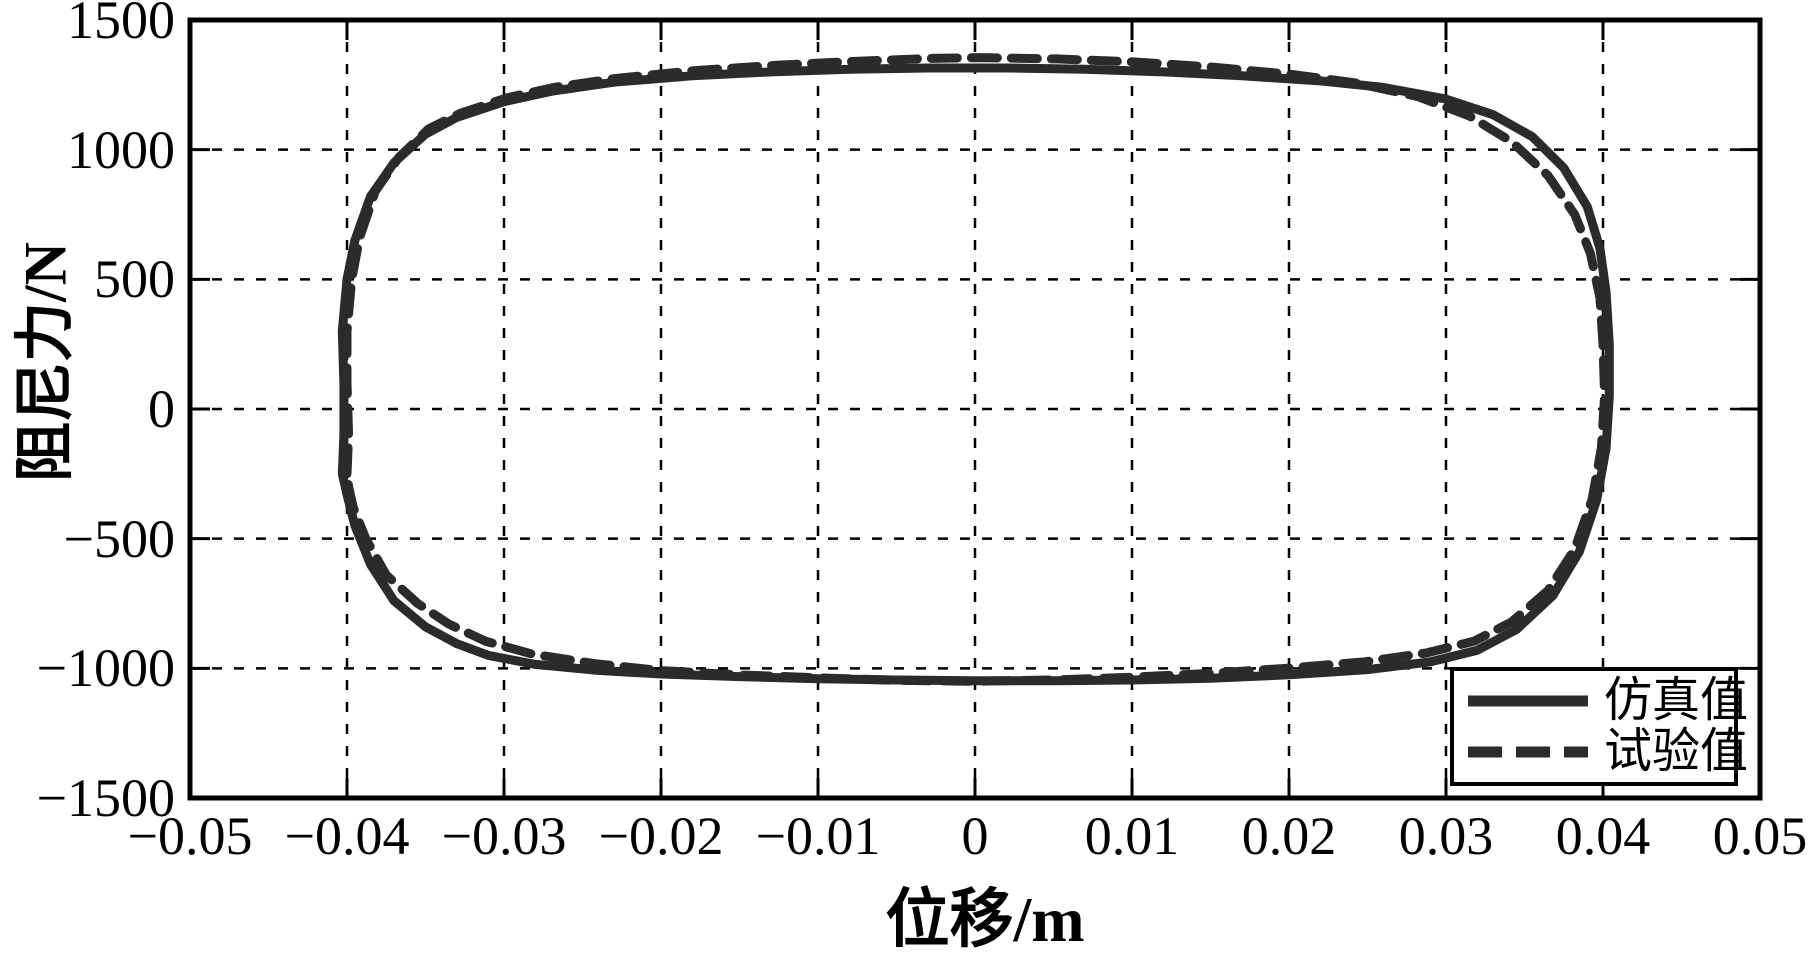 This screenshot has height=953, width=1809. Describe the element at coordinates (121, 25) in the screenshot. I see `y-tick-label: 1500` at that location.